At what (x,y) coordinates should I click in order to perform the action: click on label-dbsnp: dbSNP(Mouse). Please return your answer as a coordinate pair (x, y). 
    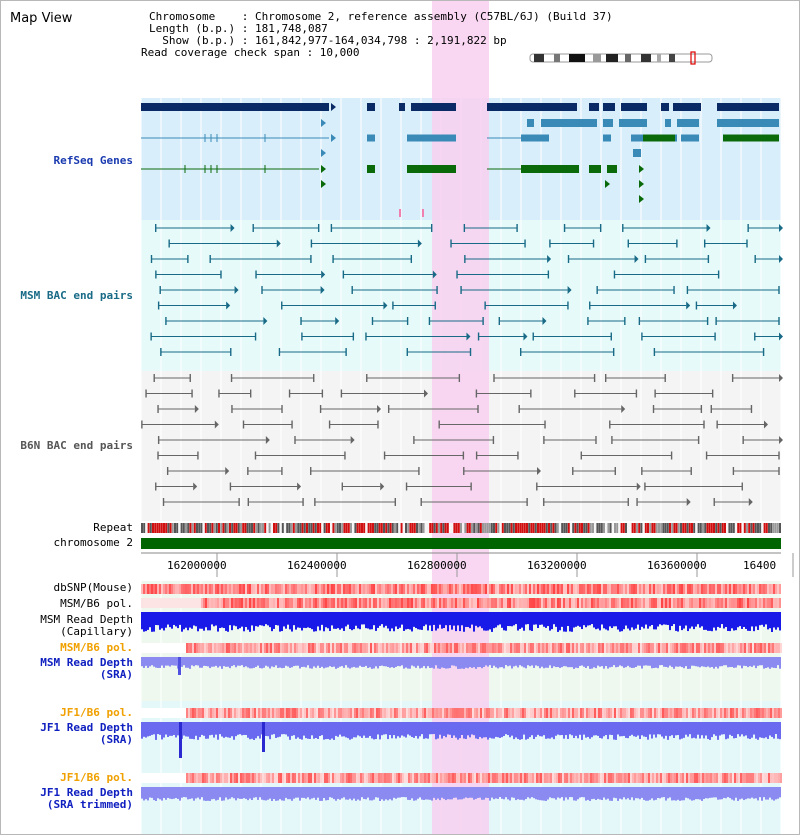
    Looking at the image, I should click on (93, 587).